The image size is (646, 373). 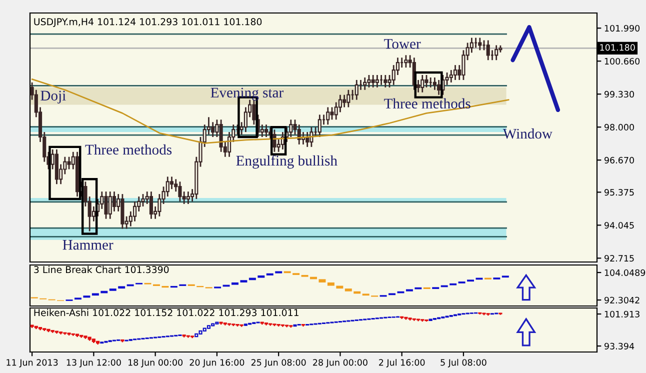 What do you see at coordinates (88, 245) in the screenshot?
I see `annotation: Hammer` at bounding box center [88, 245].